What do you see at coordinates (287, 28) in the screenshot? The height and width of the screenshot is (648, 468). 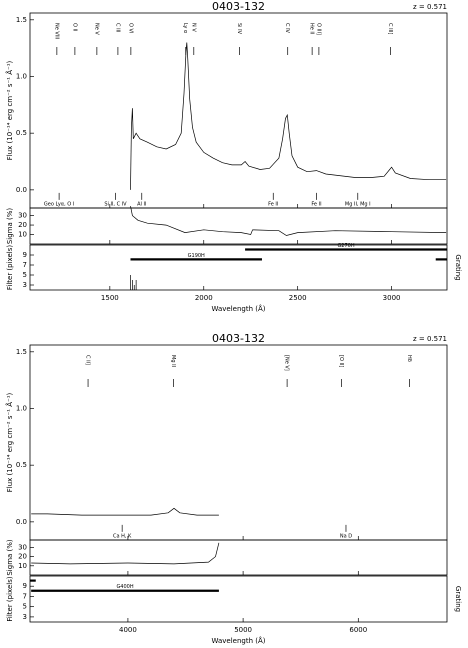 I see `emission-label: C IV` at bounding box center [287, 28].